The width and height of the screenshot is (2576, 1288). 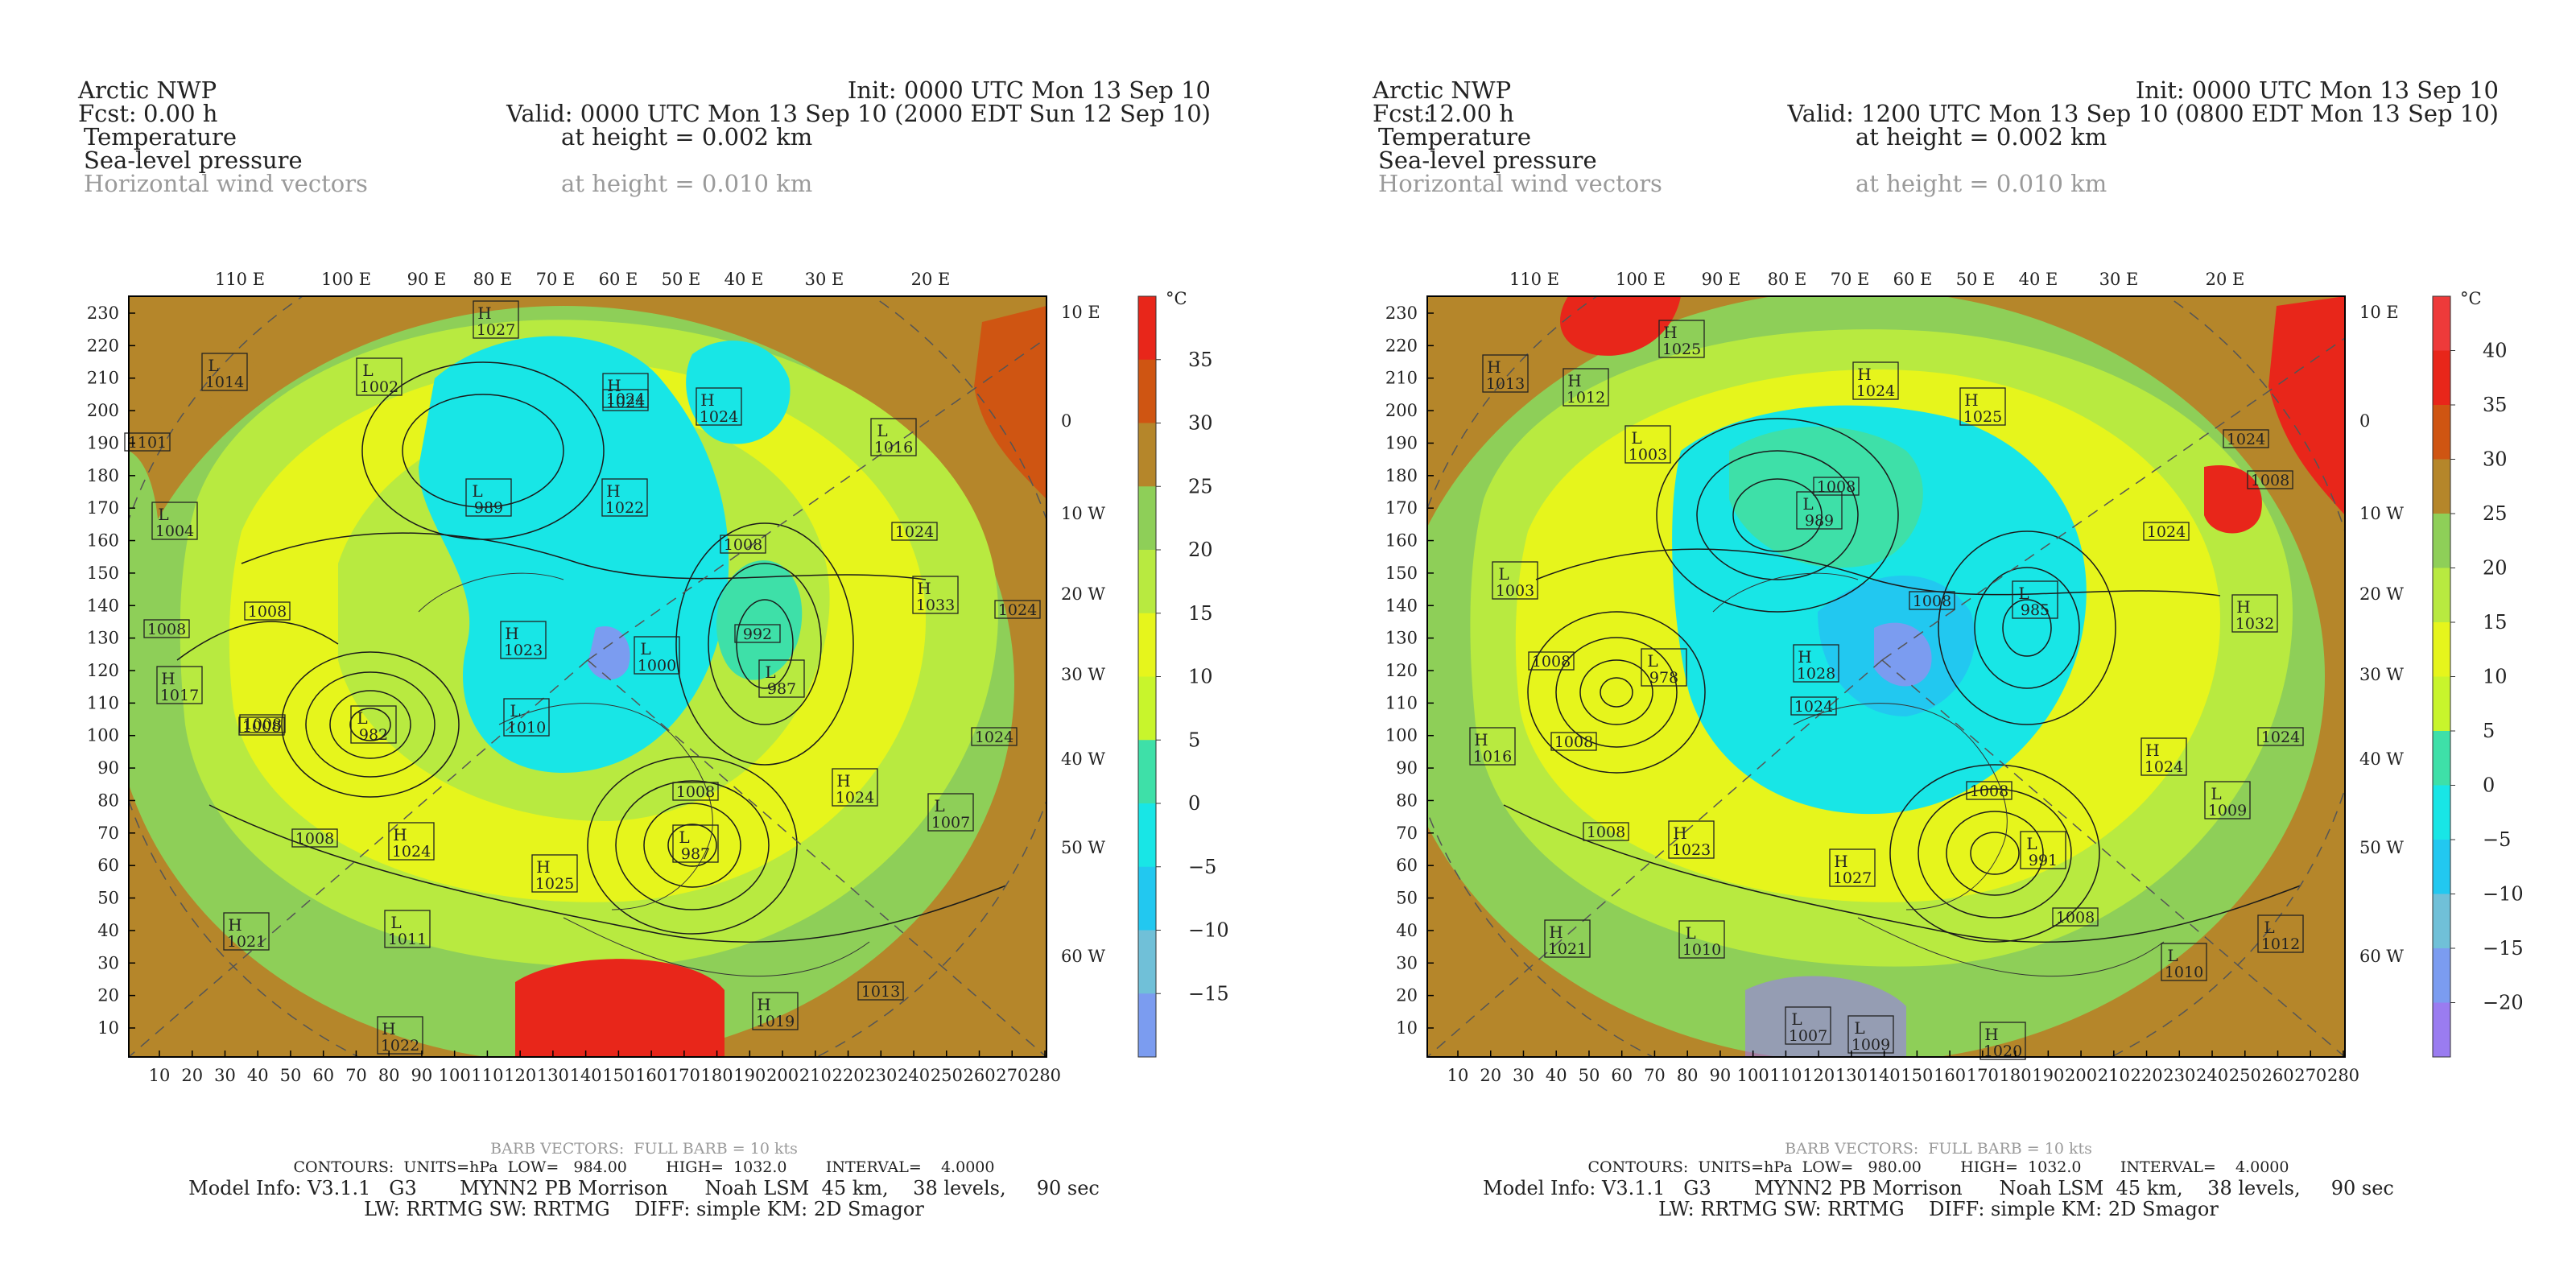 I want to click on y-tick-label: 80, so click(x=108, y=800).